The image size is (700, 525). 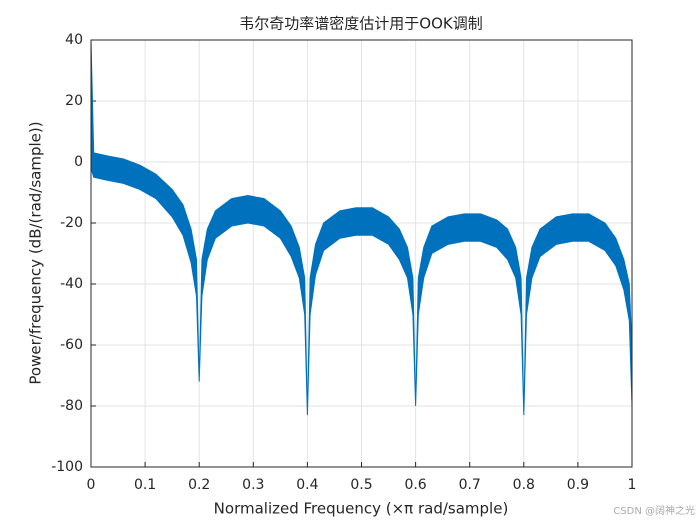 I want to click on x-tick-label: 0.8, so click(x=524, y=485).